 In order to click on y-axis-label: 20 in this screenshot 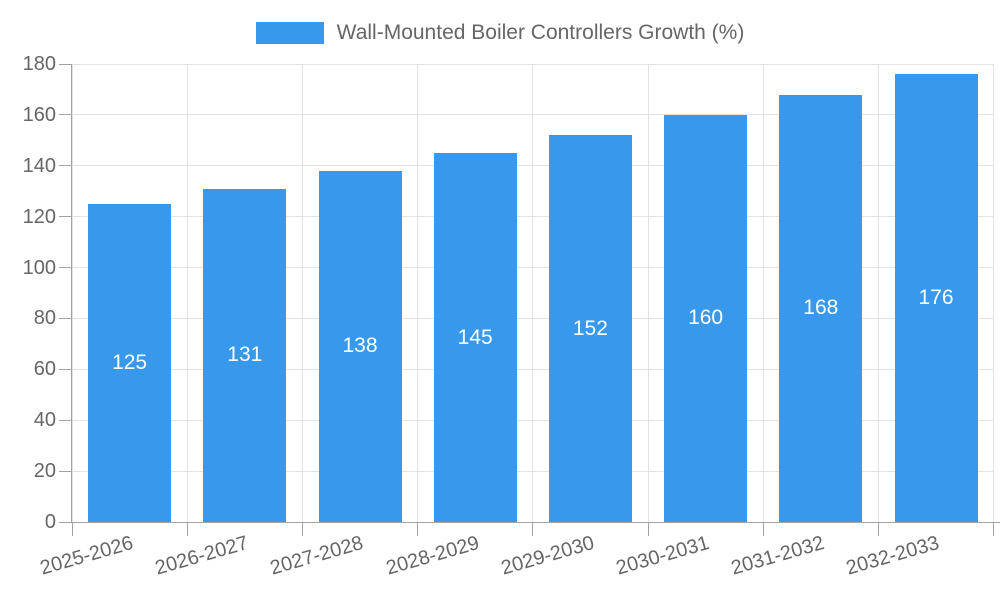, I will do `click(44, 471)`.